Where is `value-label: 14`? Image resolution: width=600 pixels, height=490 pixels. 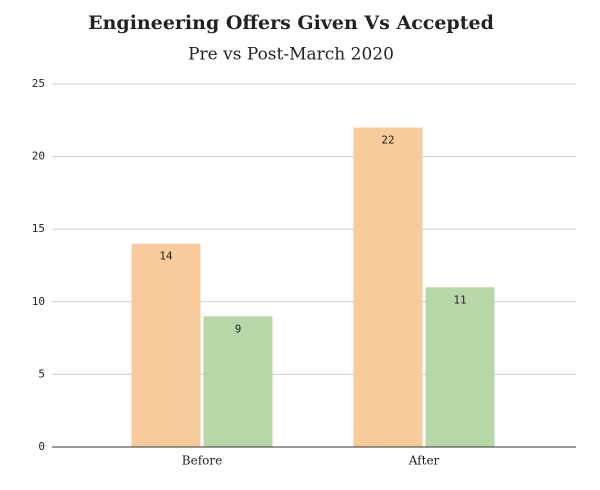 value-label: 14 is located at coordinates (166, 256).